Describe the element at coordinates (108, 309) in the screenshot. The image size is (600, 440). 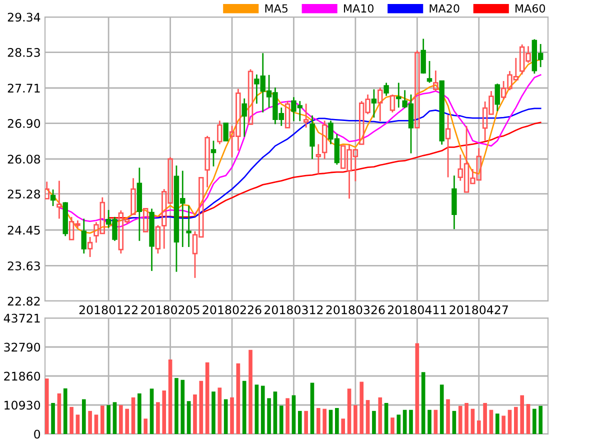
I see `x-tick-label: 20180122` at that location.